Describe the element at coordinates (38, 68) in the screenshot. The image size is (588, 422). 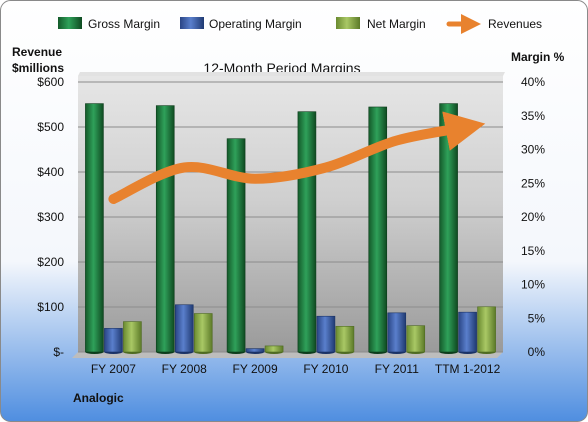
I see `left-axis-title-line-2: $millions` at that location.